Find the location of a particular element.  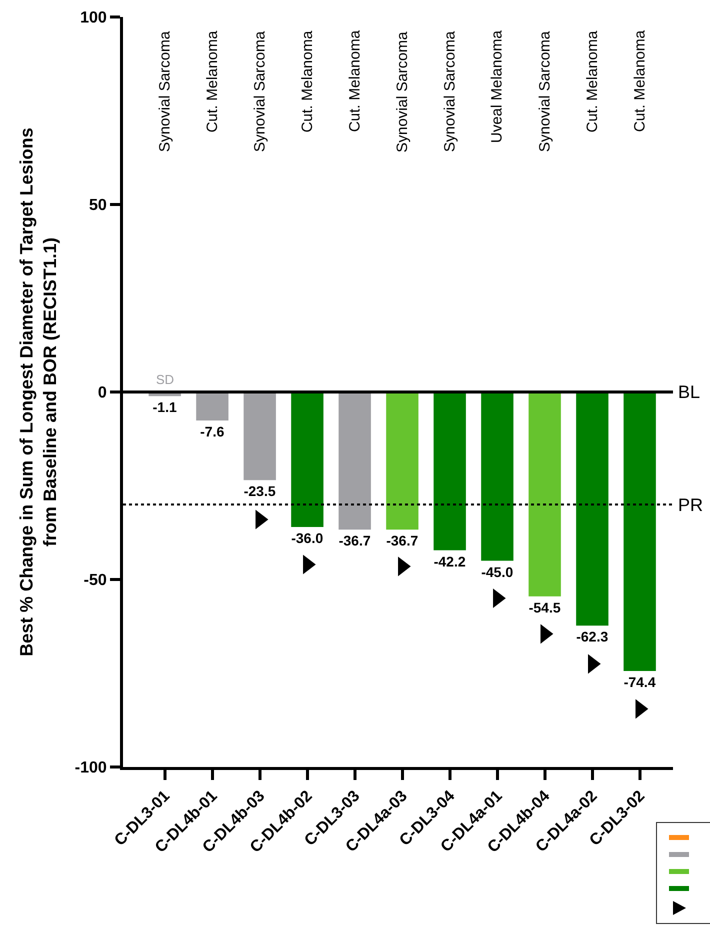

y-tick-label: 50 is located at coordinates (98, 205).